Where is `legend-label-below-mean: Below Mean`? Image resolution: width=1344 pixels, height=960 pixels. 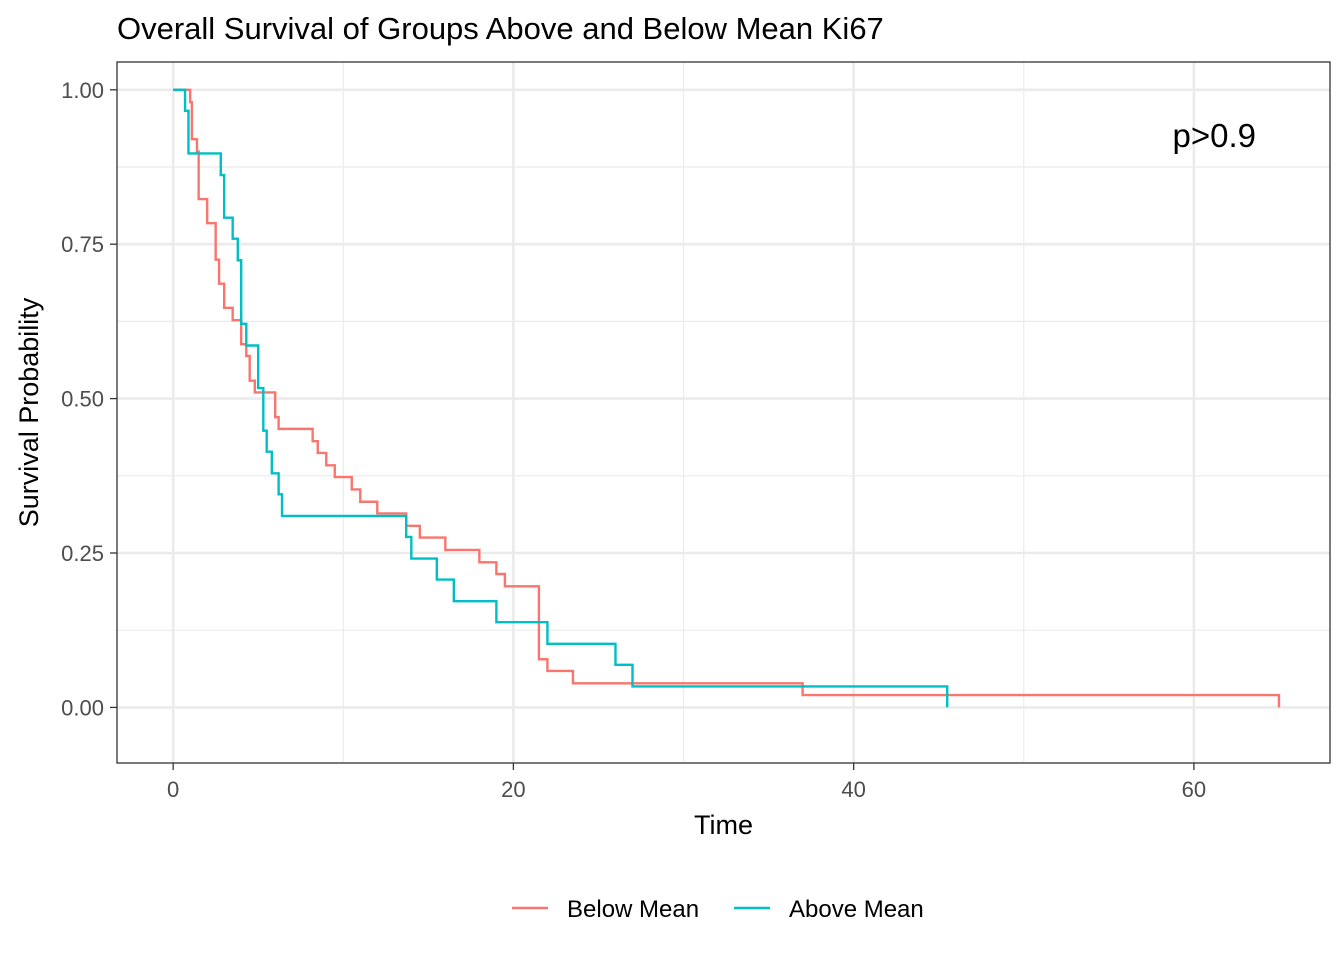 legend-label-below-mean: Below Mean is located at coordinates (633, 909).